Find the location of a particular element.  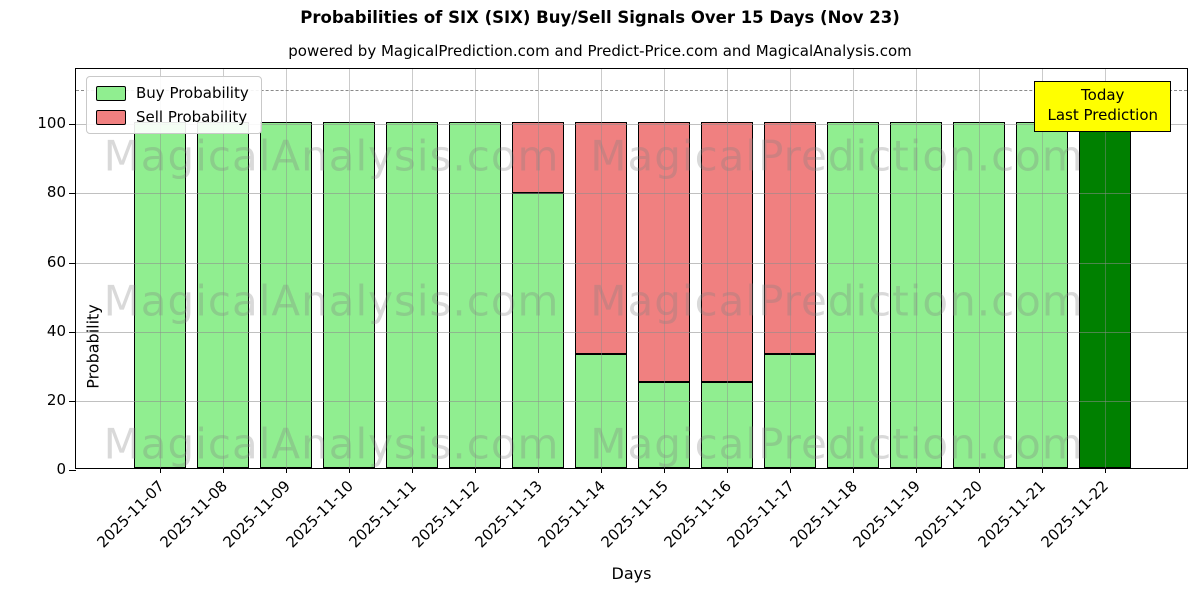

x-tick-label: 2025-11-12 is located at coordinates (445, 514).